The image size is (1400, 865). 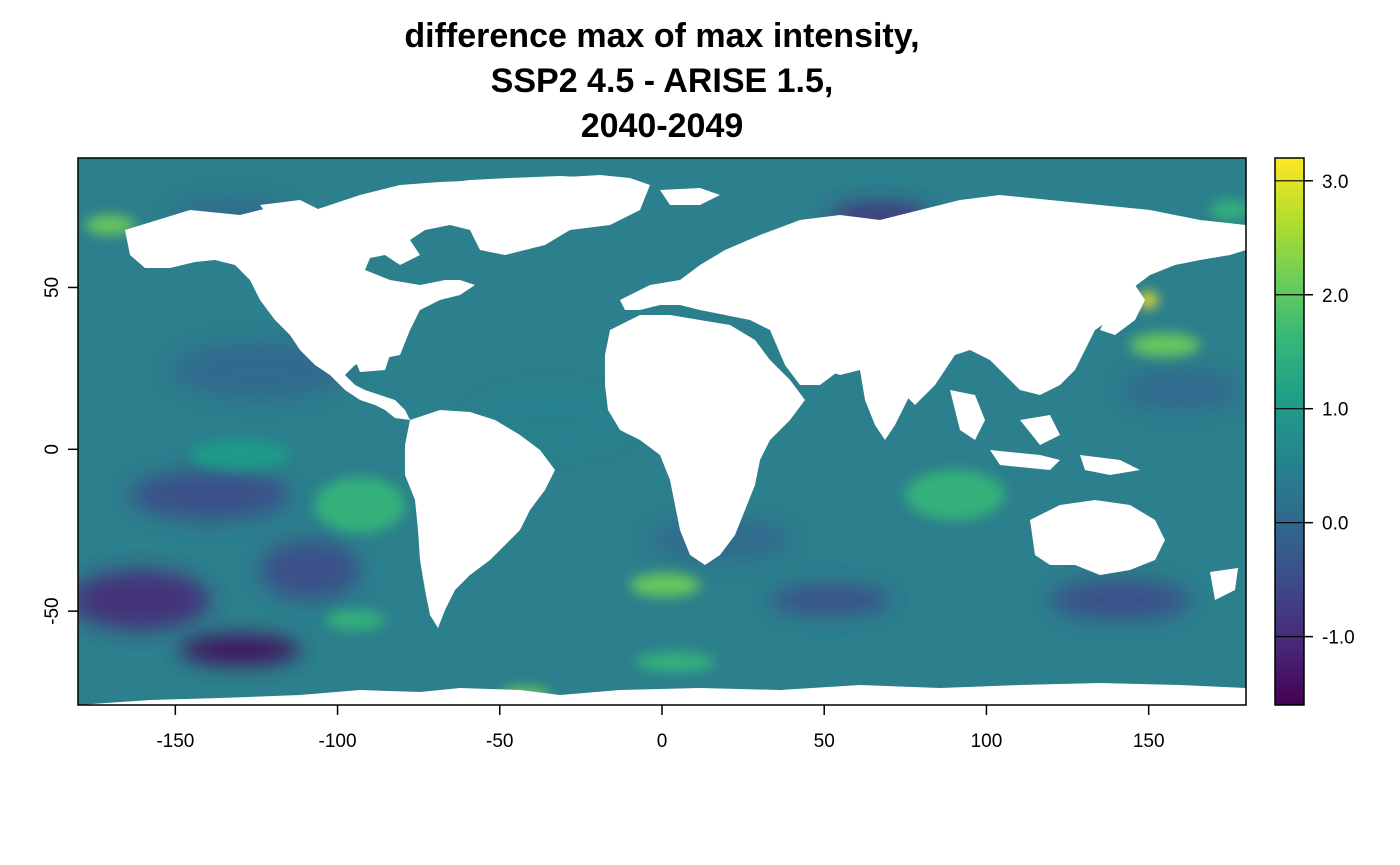 What do you see at coordinates (824, 741) in the screenshot?
I see `x-tick-label: 50` at bounding box center [824, 741].